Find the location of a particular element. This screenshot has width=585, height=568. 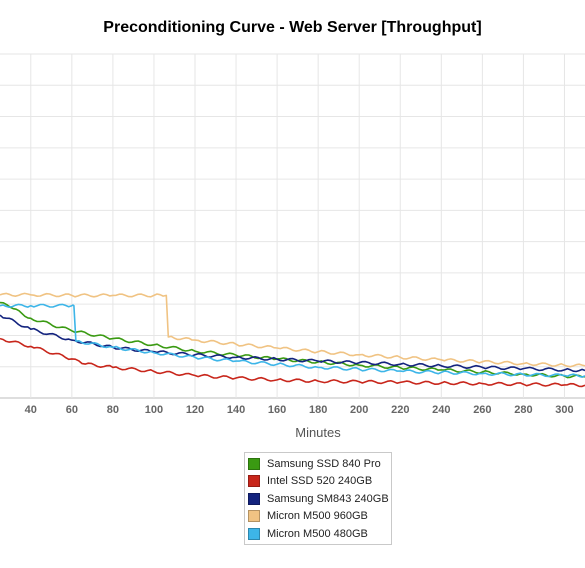

legend-label: Samsung SM843 240GB is located at coordinates (328, 498).